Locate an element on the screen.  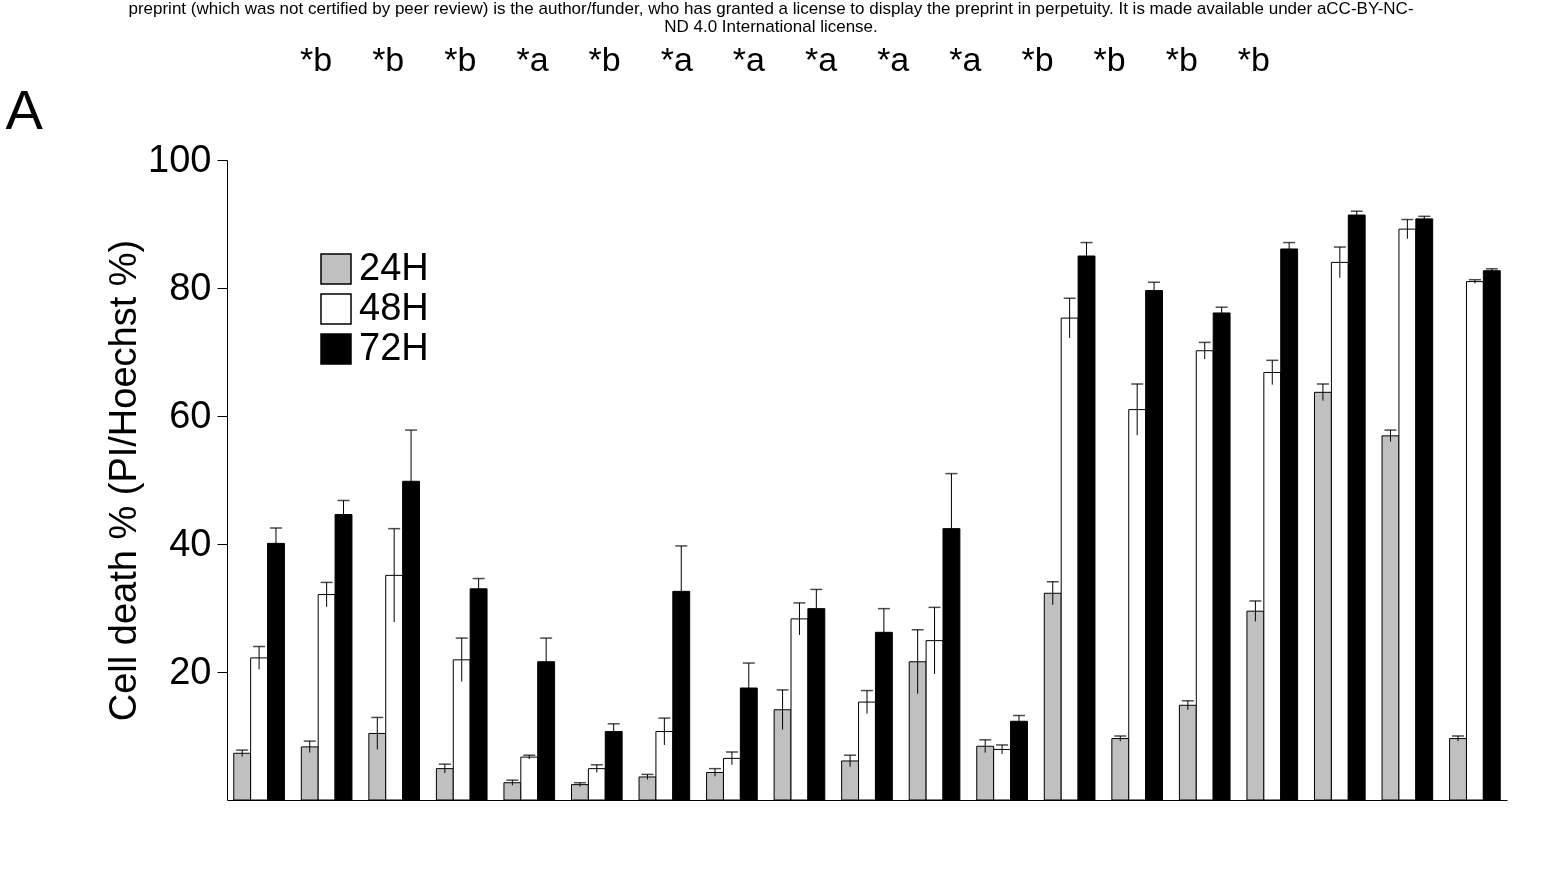
y-tick-label: 100 is located at coordinates (180, 158).